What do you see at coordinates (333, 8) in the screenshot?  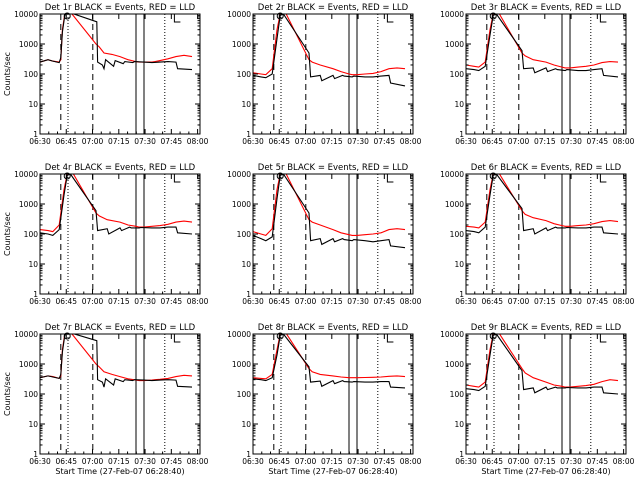 I see `panel-title: Det 2r BLACK = Events, RED = LLD` at bounding box center [333, 8].